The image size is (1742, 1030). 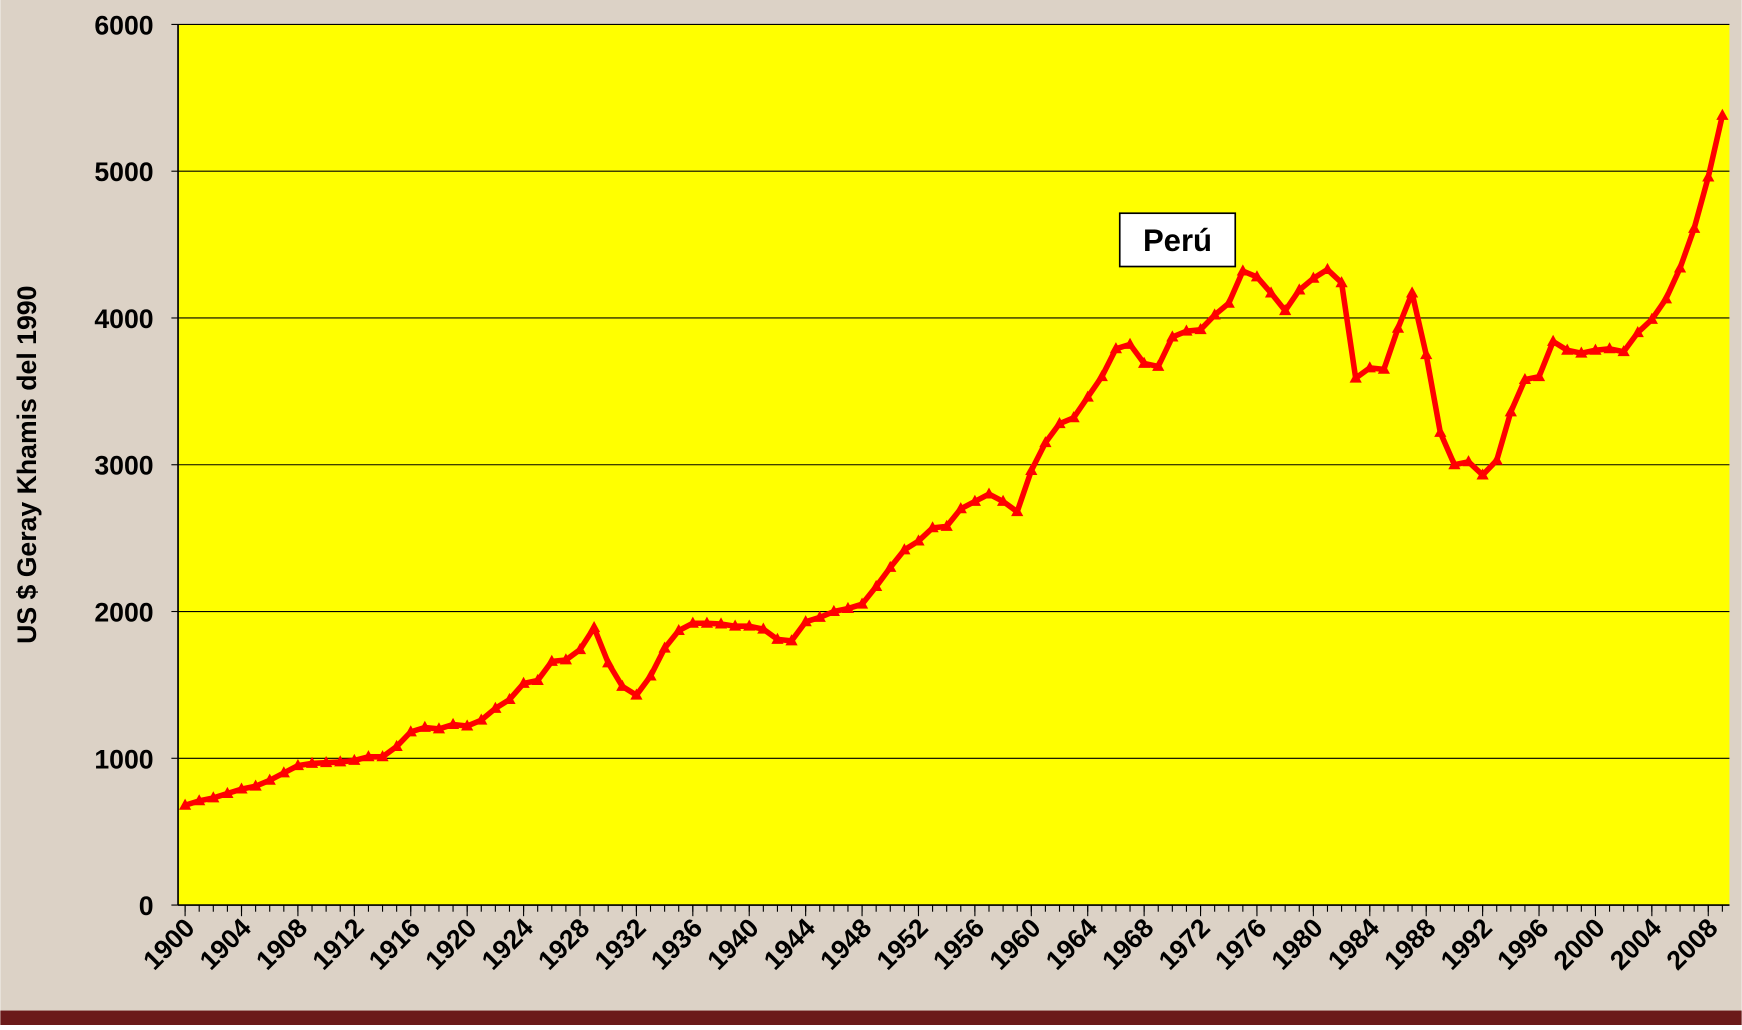 What do you see at coordinates (123, 172) in the screenshot?
I see `y-tick-label: 5000` at bounding box center [123, 172].